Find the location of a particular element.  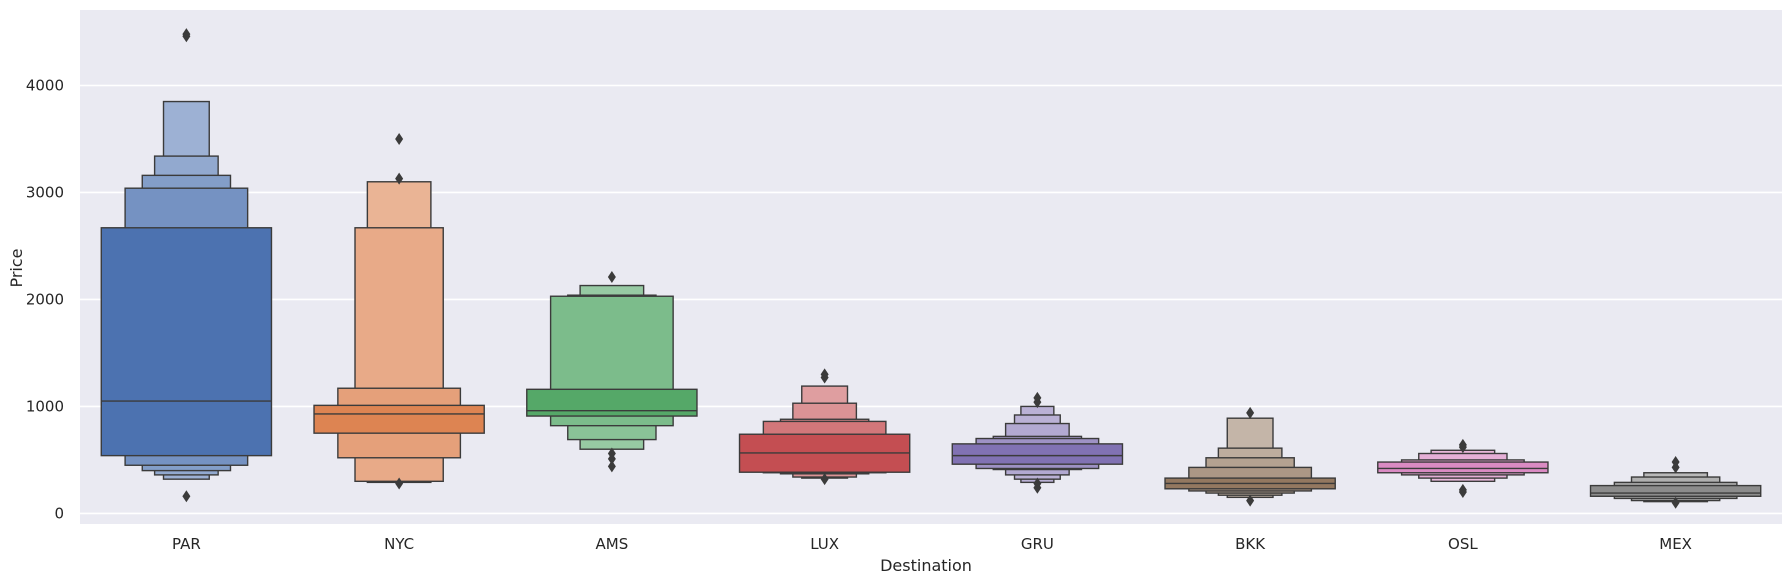

x-tick-label: LUX is located at coordinates (824, 544).